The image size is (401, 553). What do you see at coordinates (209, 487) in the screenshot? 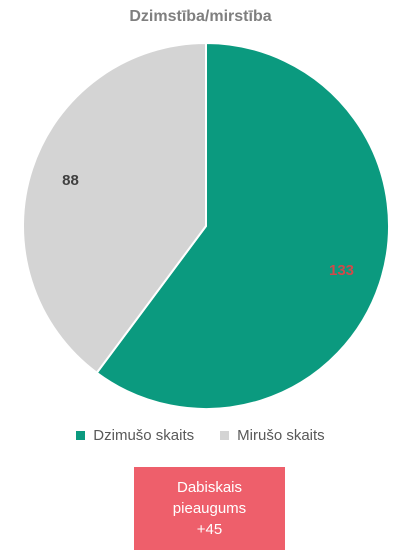
I see `badge-line-1: Dabiskais` at bounding box center [209, 487].